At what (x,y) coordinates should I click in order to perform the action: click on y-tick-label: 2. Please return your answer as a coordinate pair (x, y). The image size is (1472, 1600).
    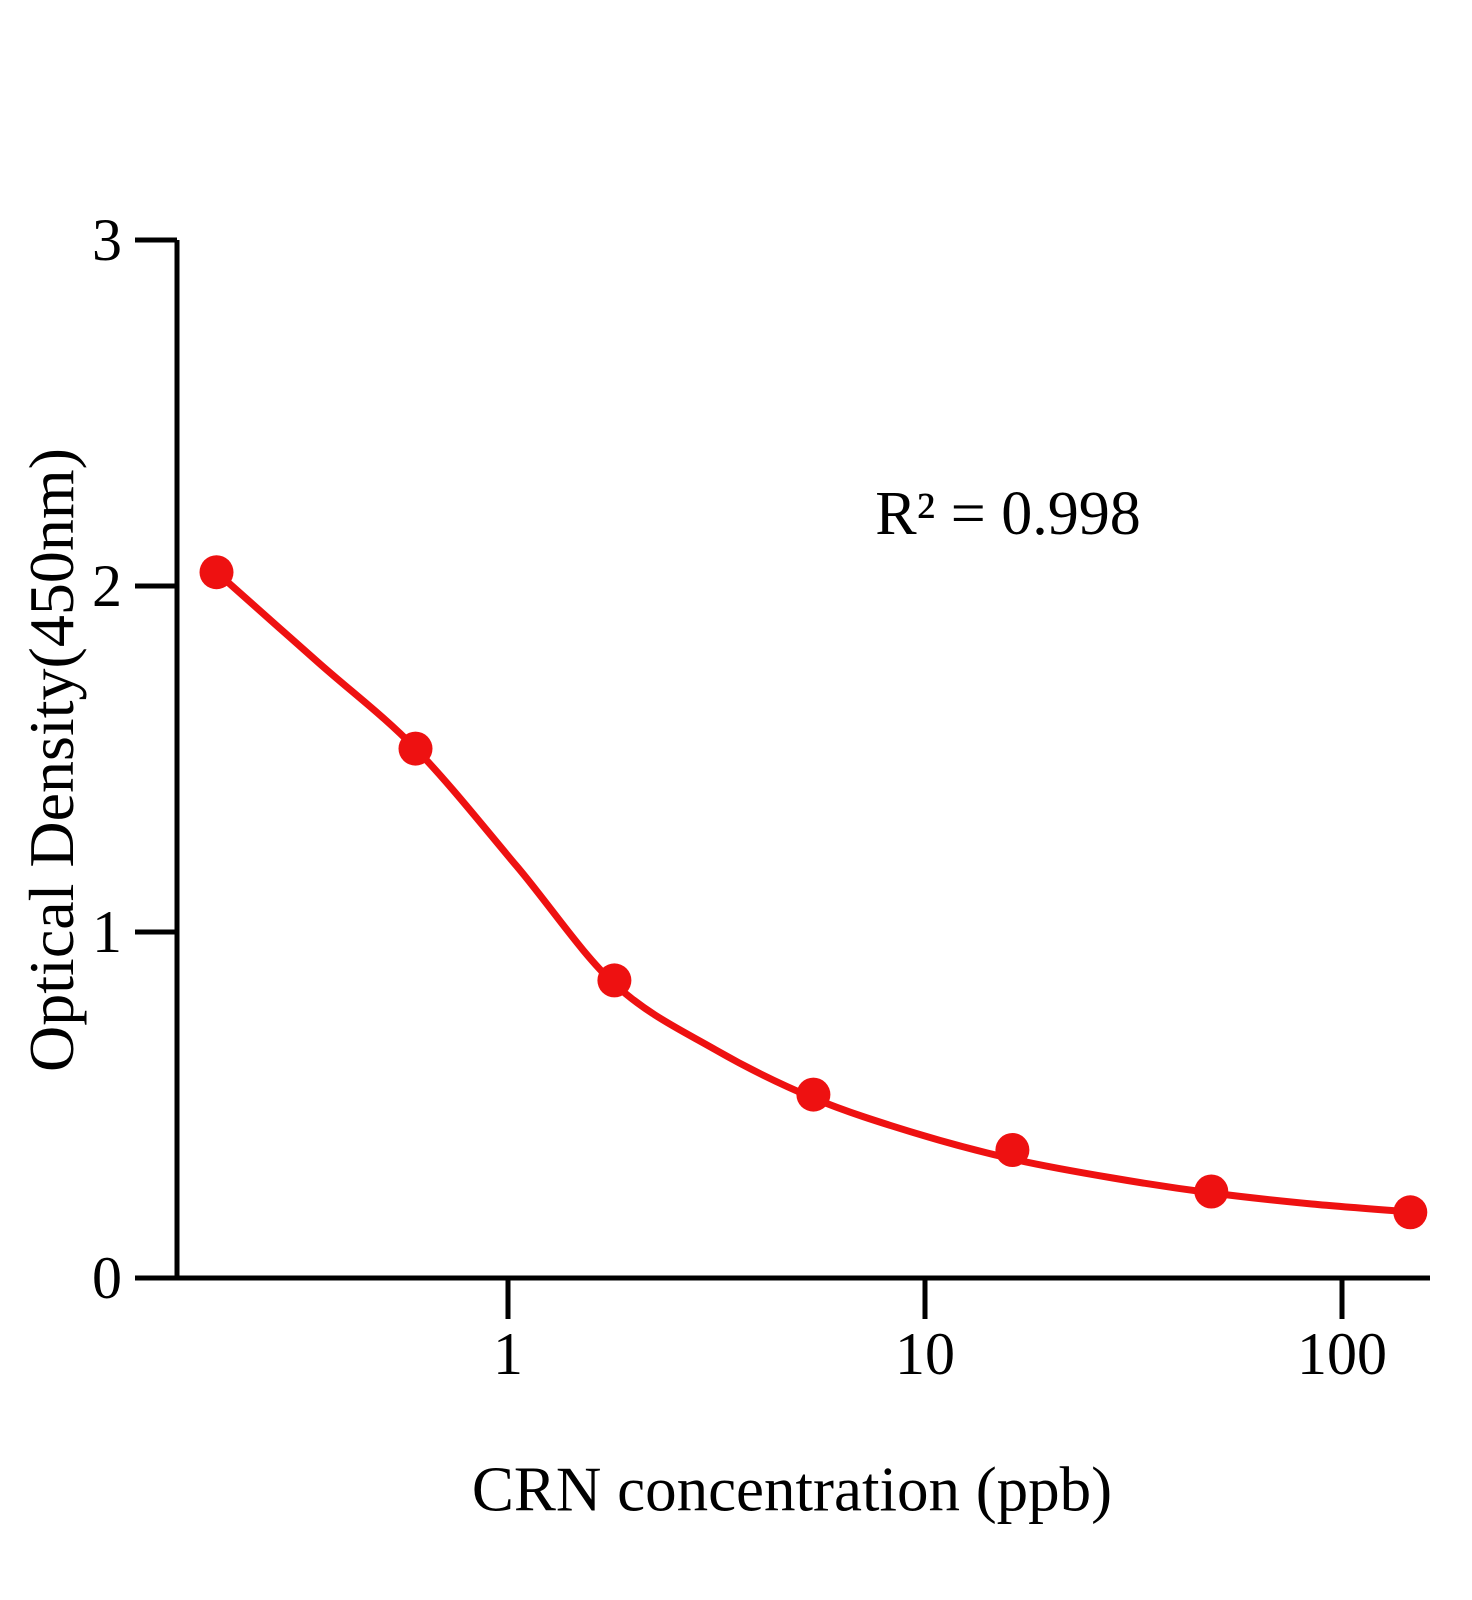
    Looking at the image, I should click on (107, 586).